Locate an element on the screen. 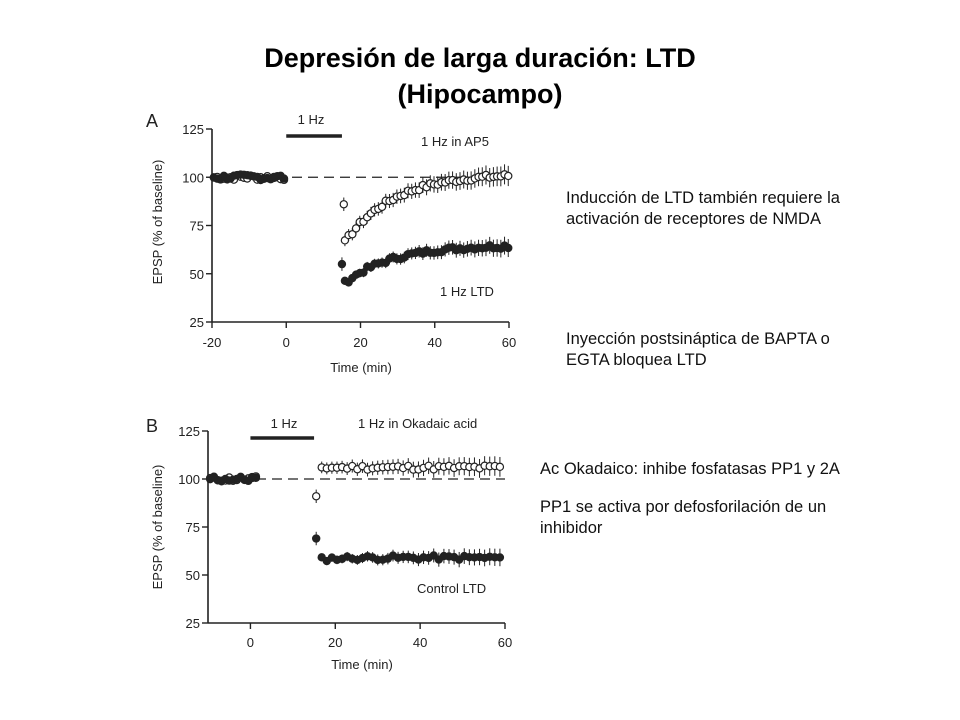  note-okadaic: Ac Okadaico: inhibe fosfatasas PP1 y 2A is located at coordinates (690, 469).